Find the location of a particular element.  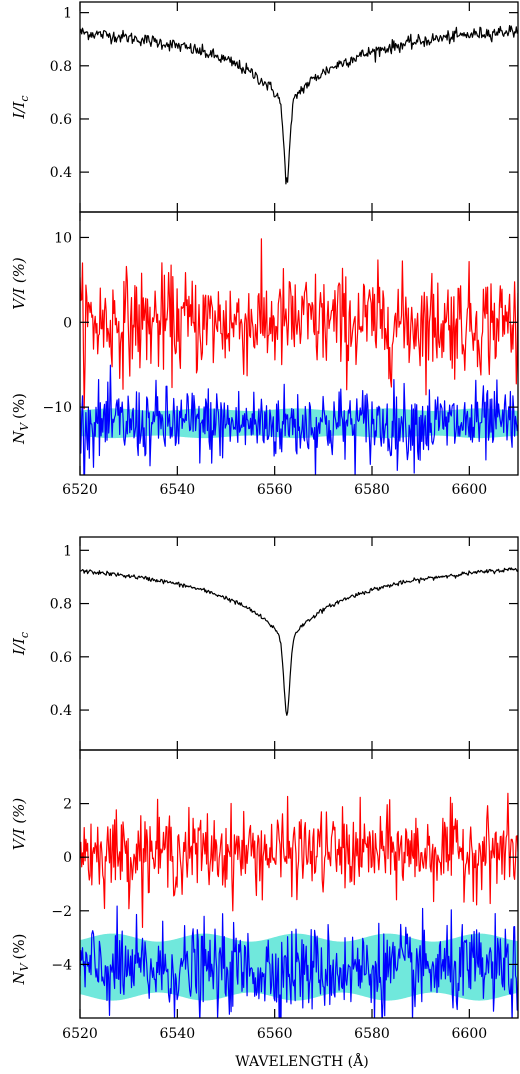

x-axis-label: WAVELENGTH (Å) is located at coordinates (301, 1061).